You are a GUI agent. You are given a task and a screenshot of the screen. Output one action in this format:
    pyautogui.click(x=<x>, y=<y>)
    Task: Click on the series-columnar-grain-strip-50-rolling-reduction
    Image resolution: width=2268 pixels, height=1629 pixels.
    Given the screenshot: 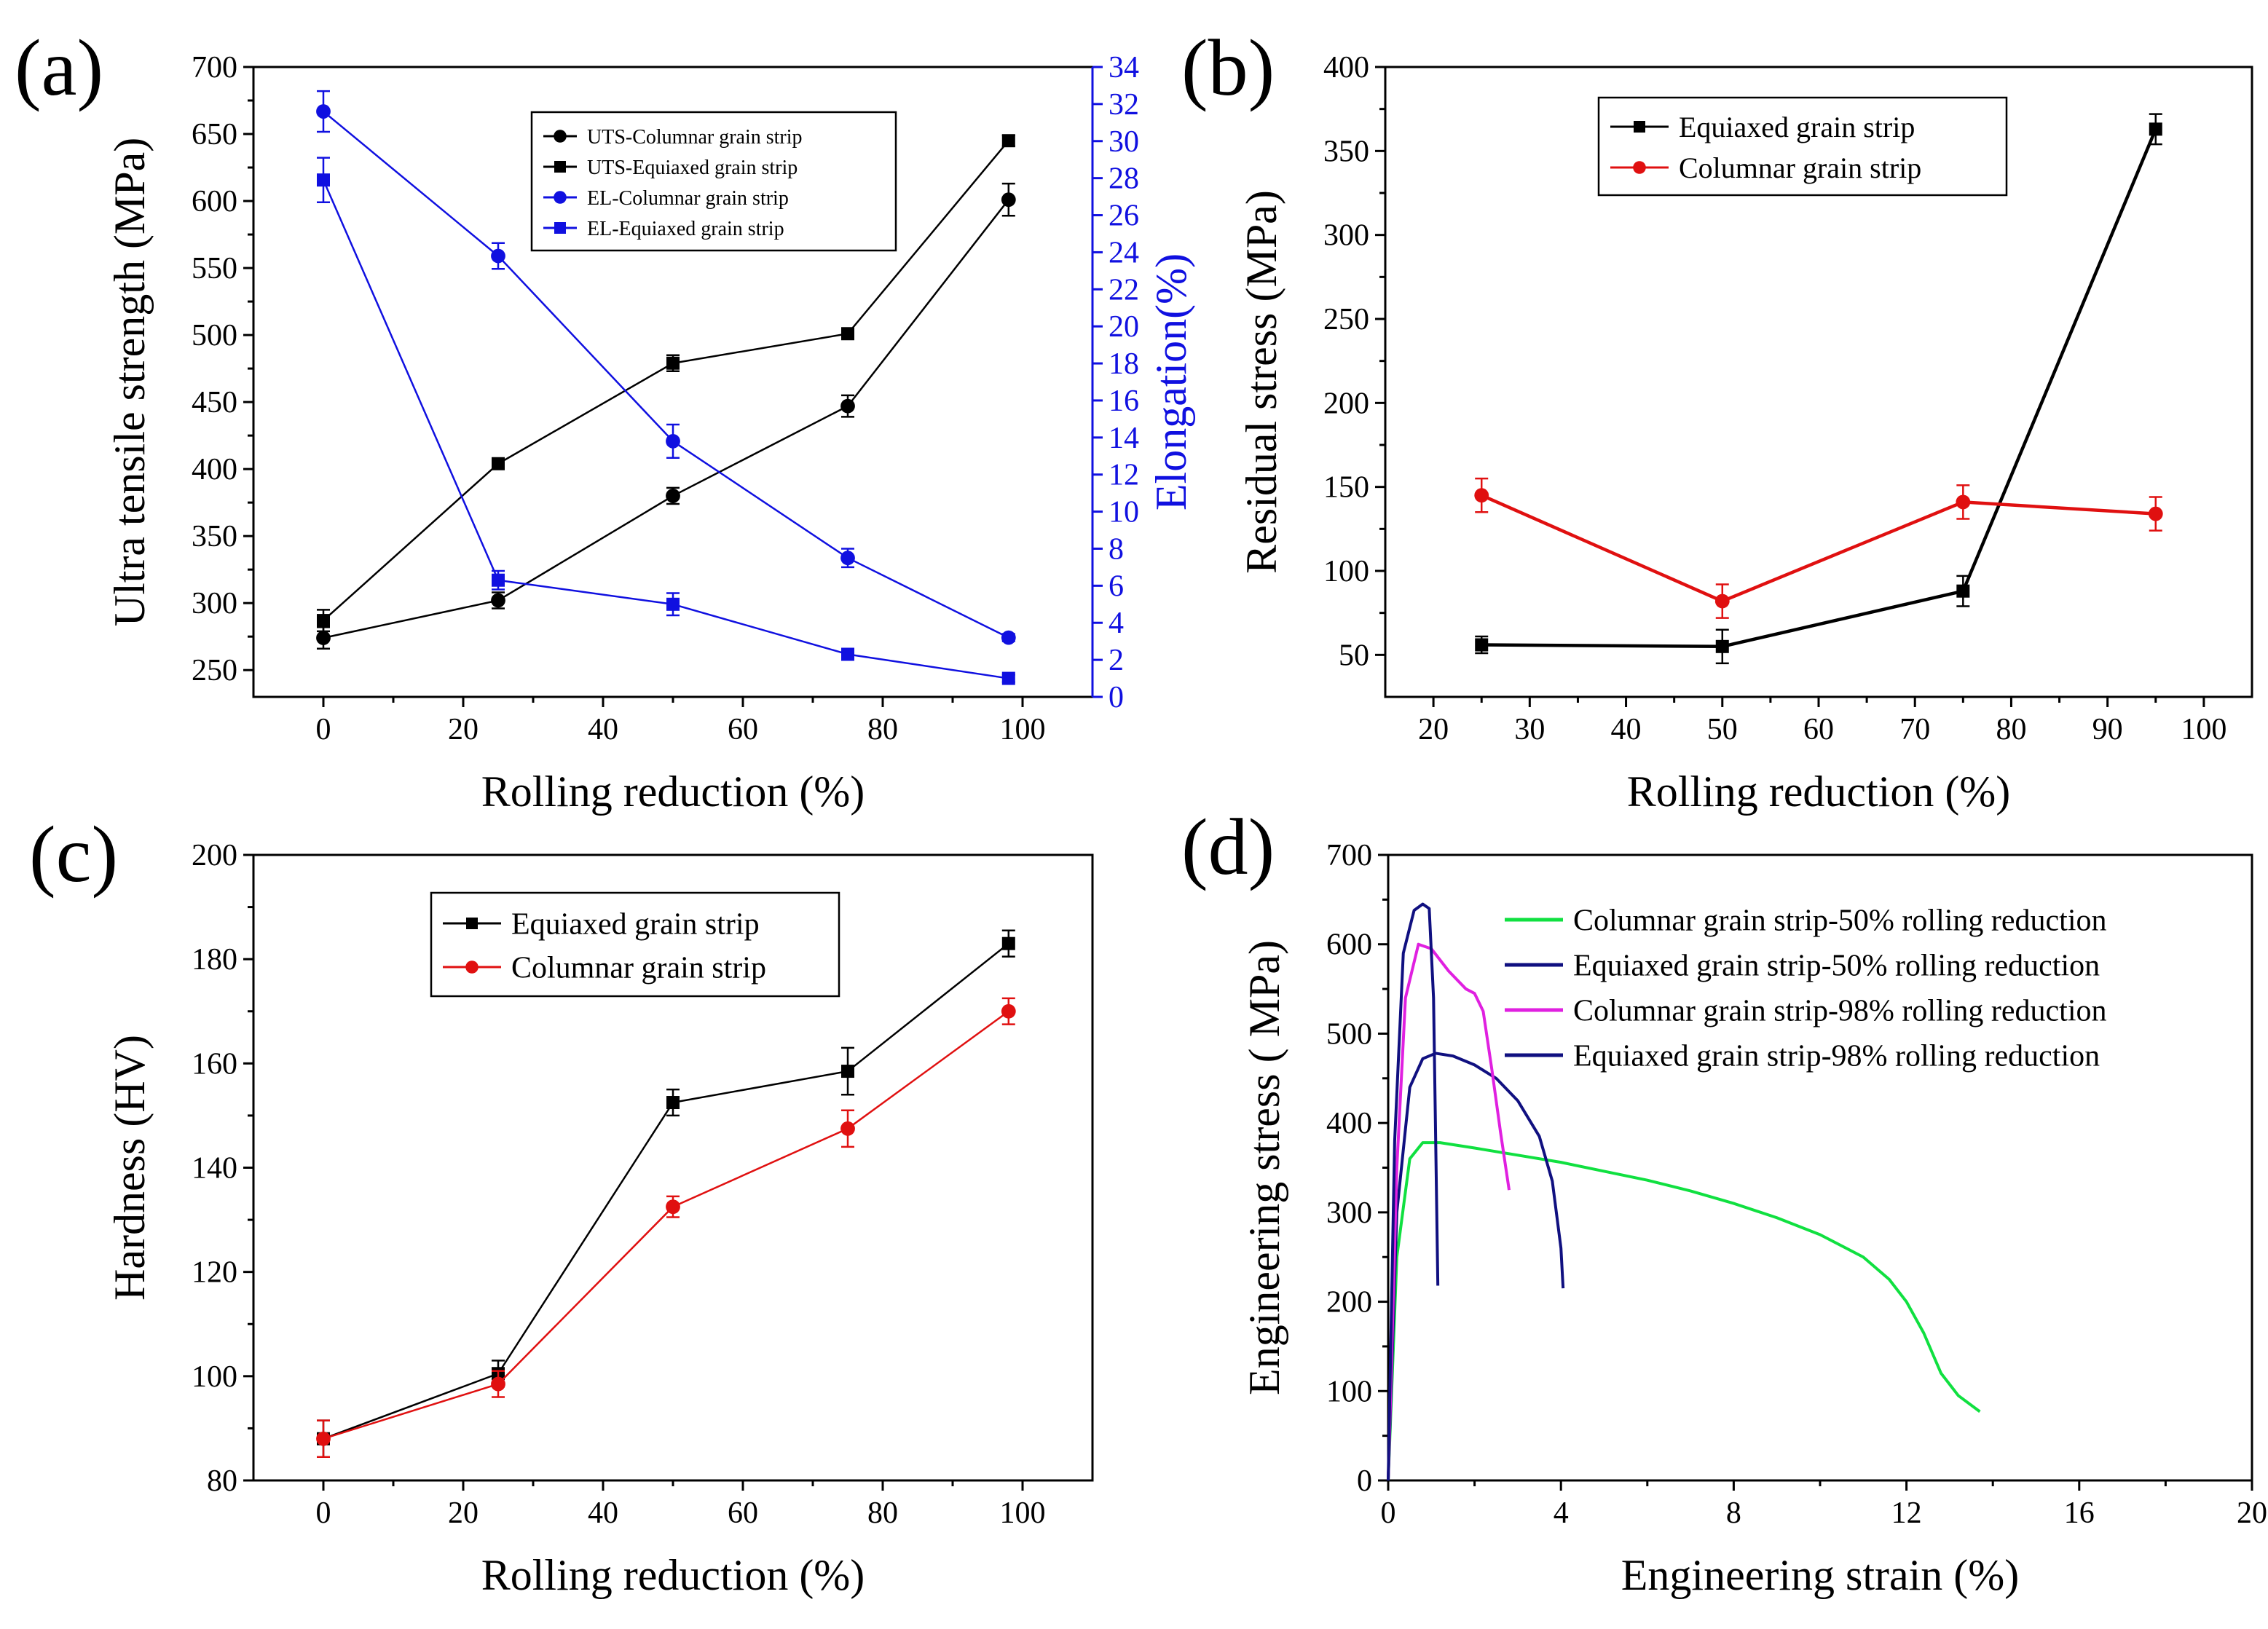 What is the action you would take?
    pyautogui.click(x=1684, y=1311)
    